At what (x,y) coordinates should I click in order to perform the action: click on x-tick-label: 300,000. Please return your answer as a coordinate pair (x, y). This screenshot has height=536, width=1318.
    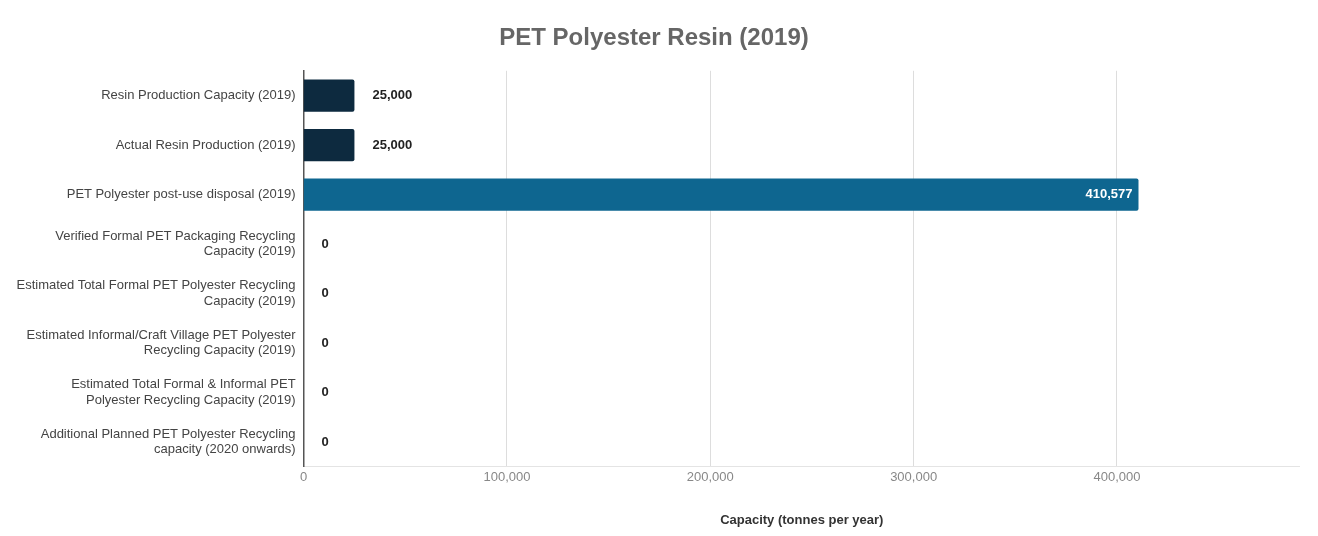
    Looking at the image, I should click on (914, 477).